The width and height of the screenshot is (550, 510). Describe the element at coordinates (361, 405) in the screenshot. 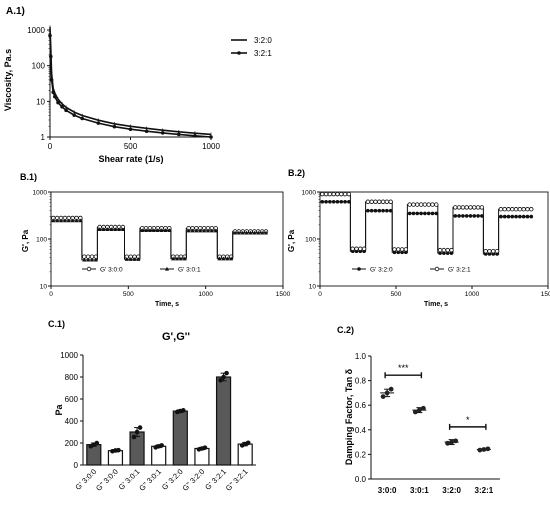

I see `c2-y-tick-label: 0.6` at that location.